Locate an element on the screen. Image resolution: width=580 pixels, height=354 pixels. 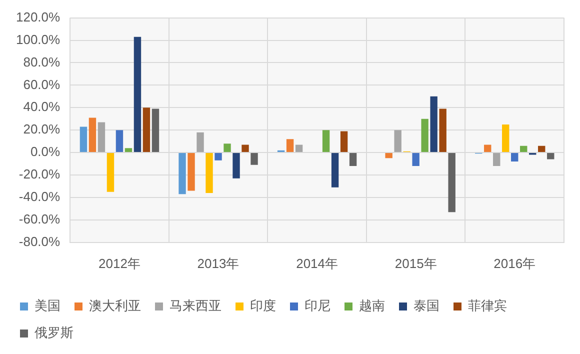
y-tick-label: 0.0% is located at coordinates (45, 152).